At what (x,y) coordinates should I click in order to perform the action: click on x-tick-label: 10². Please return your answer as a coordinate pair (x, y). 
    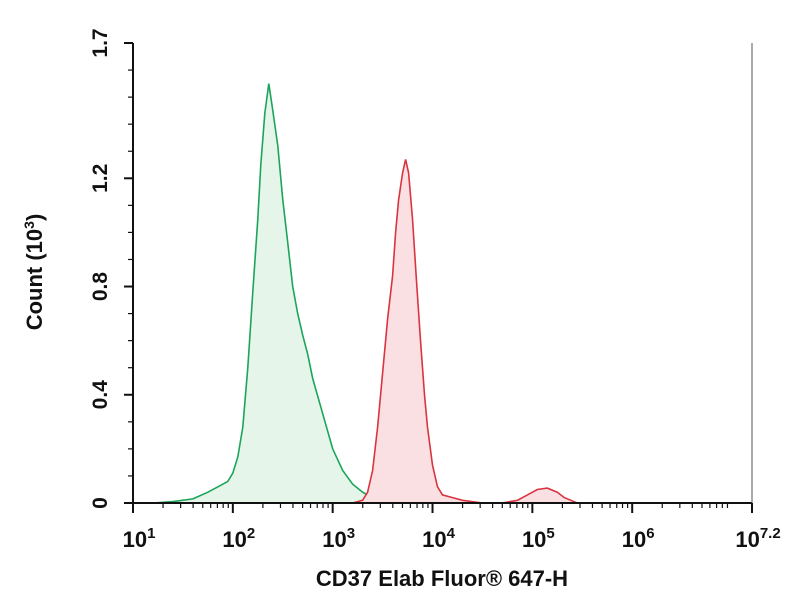
    Looking at the image, I should click on (238, 538).